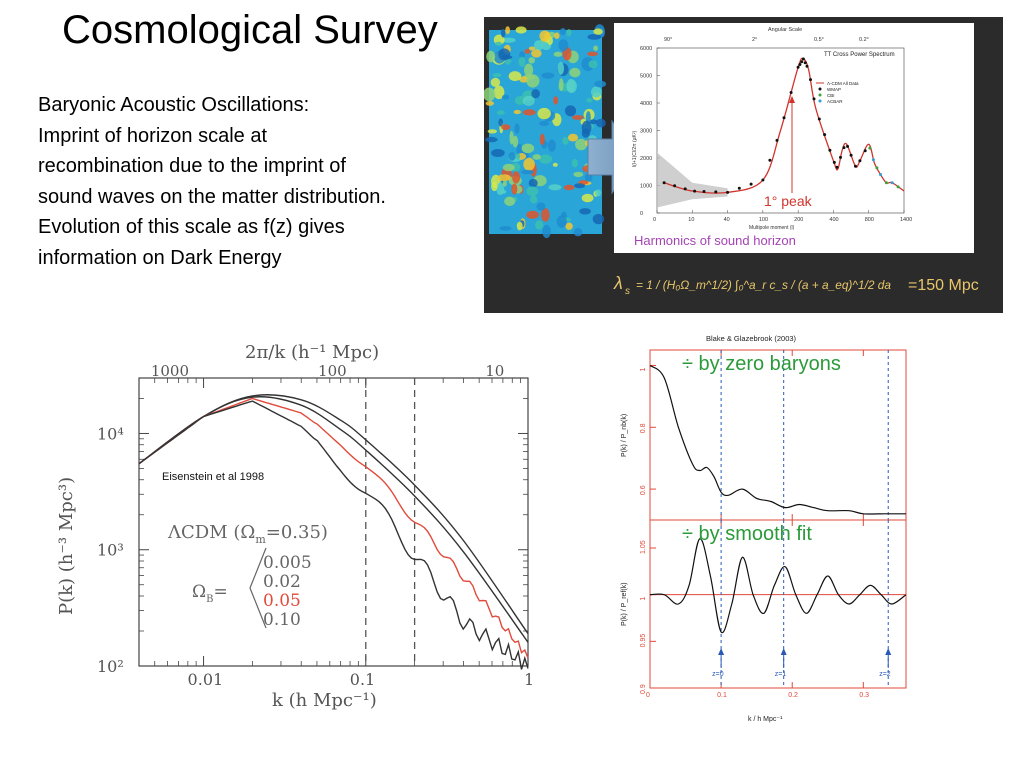  Describe the element at coordinates (784, 125) in the screenshot. I see `cmb-model-line` at that location.